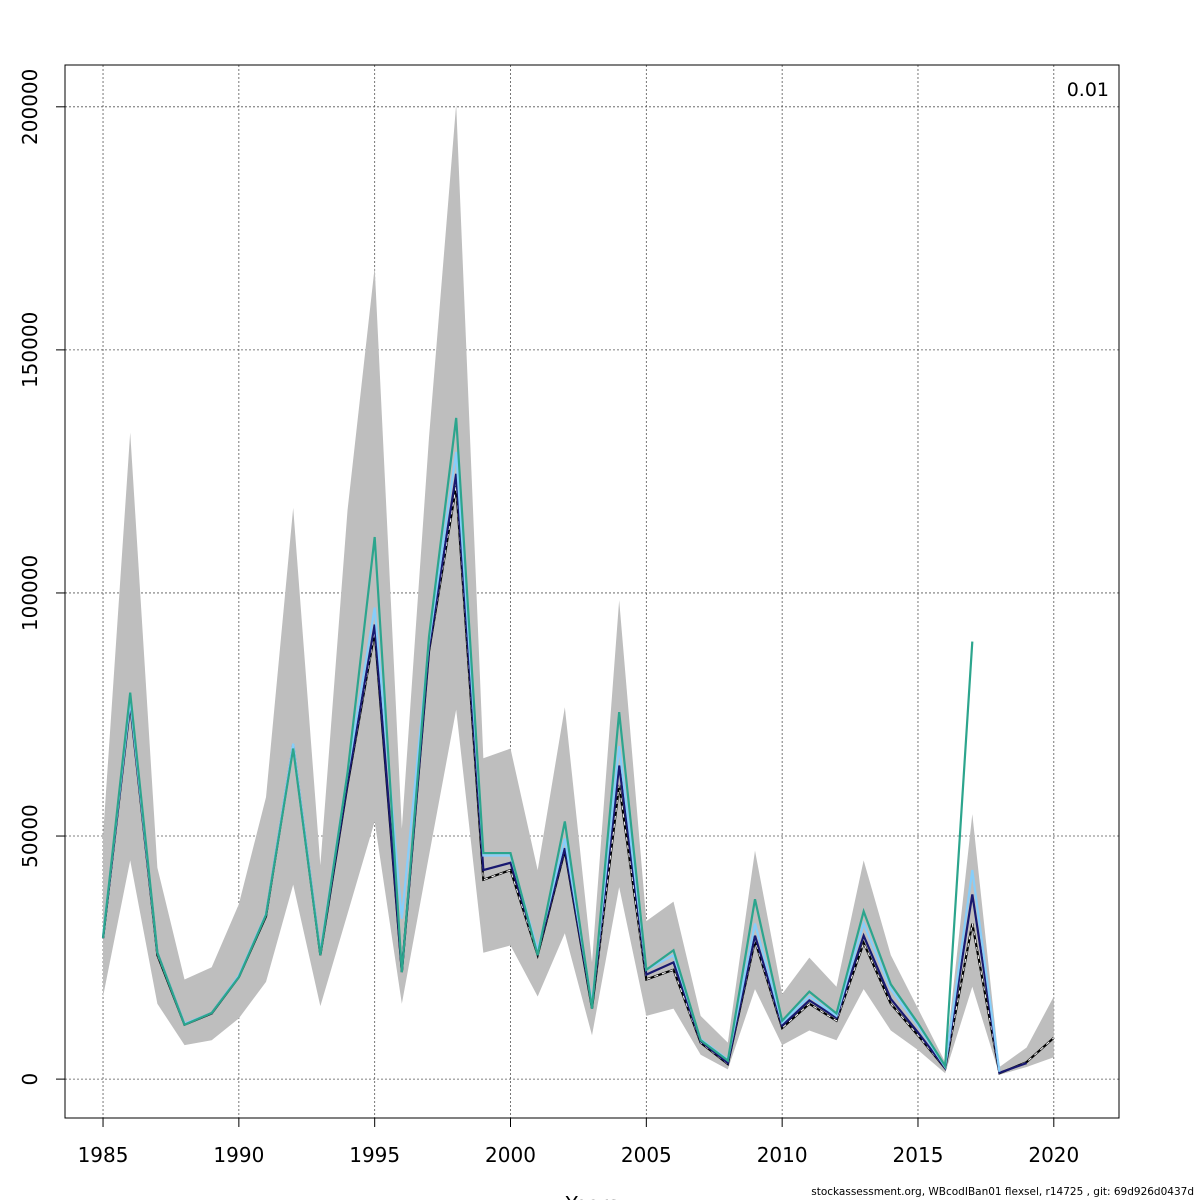 The width and height of the screenshot is (1200, 1200). I want to click on y-tick-label: 100000, so click(30, 593).